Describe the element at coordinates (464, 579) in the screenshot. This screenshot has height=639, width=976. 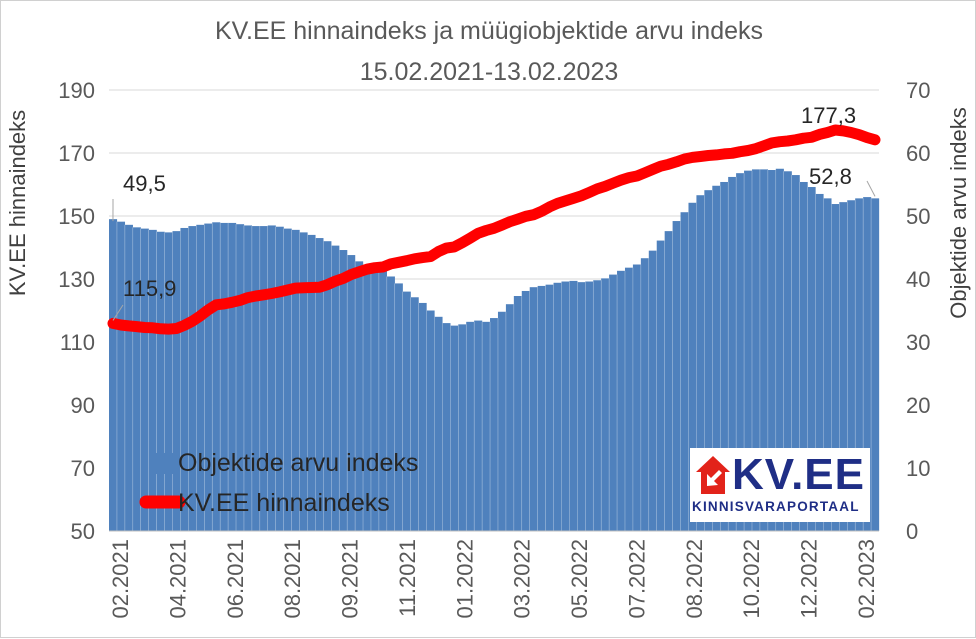
I see `x-tick-label: 01.2022` at that location.